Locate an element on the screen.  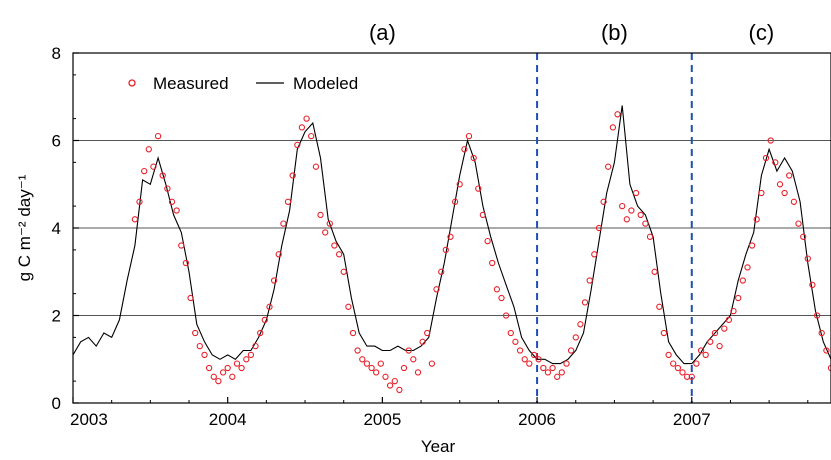
legend-label-measured: Measured is located at coordinates (191, 83).